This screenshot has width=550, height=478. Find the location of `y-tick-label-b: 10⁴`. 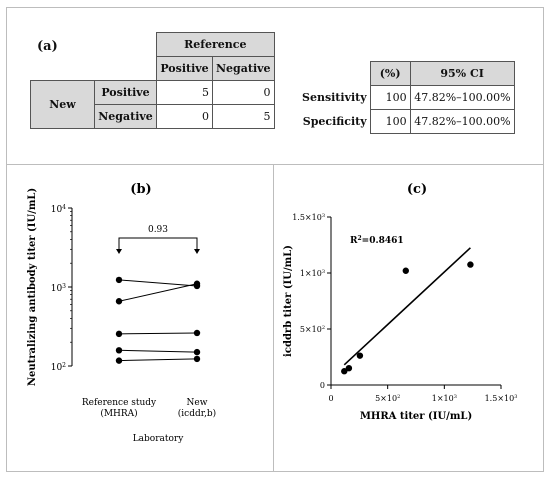

y-tick-label-b: 10⁴ is located at coordinates (58, 210).